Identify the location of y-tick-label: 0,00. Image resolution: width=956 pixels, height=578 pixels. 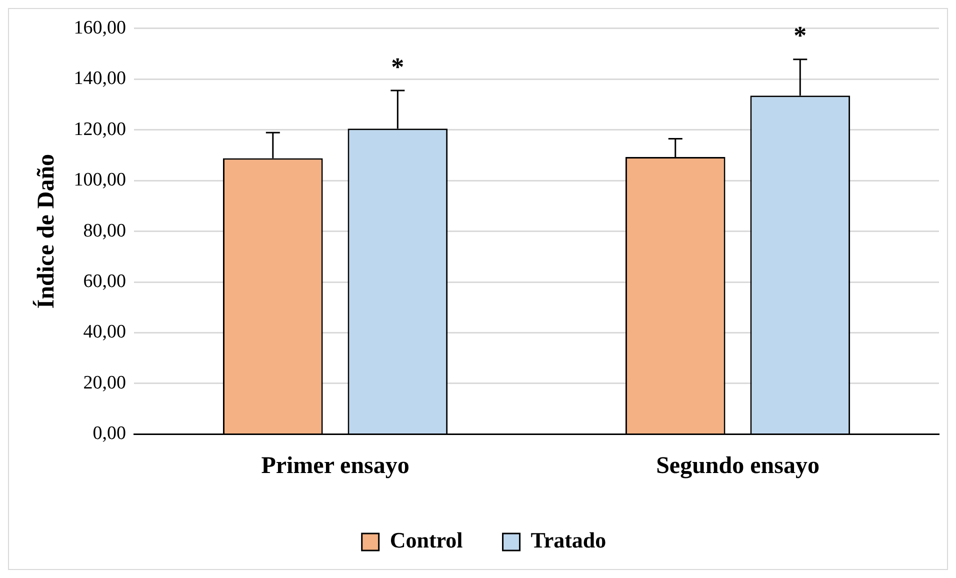
(109, 433).